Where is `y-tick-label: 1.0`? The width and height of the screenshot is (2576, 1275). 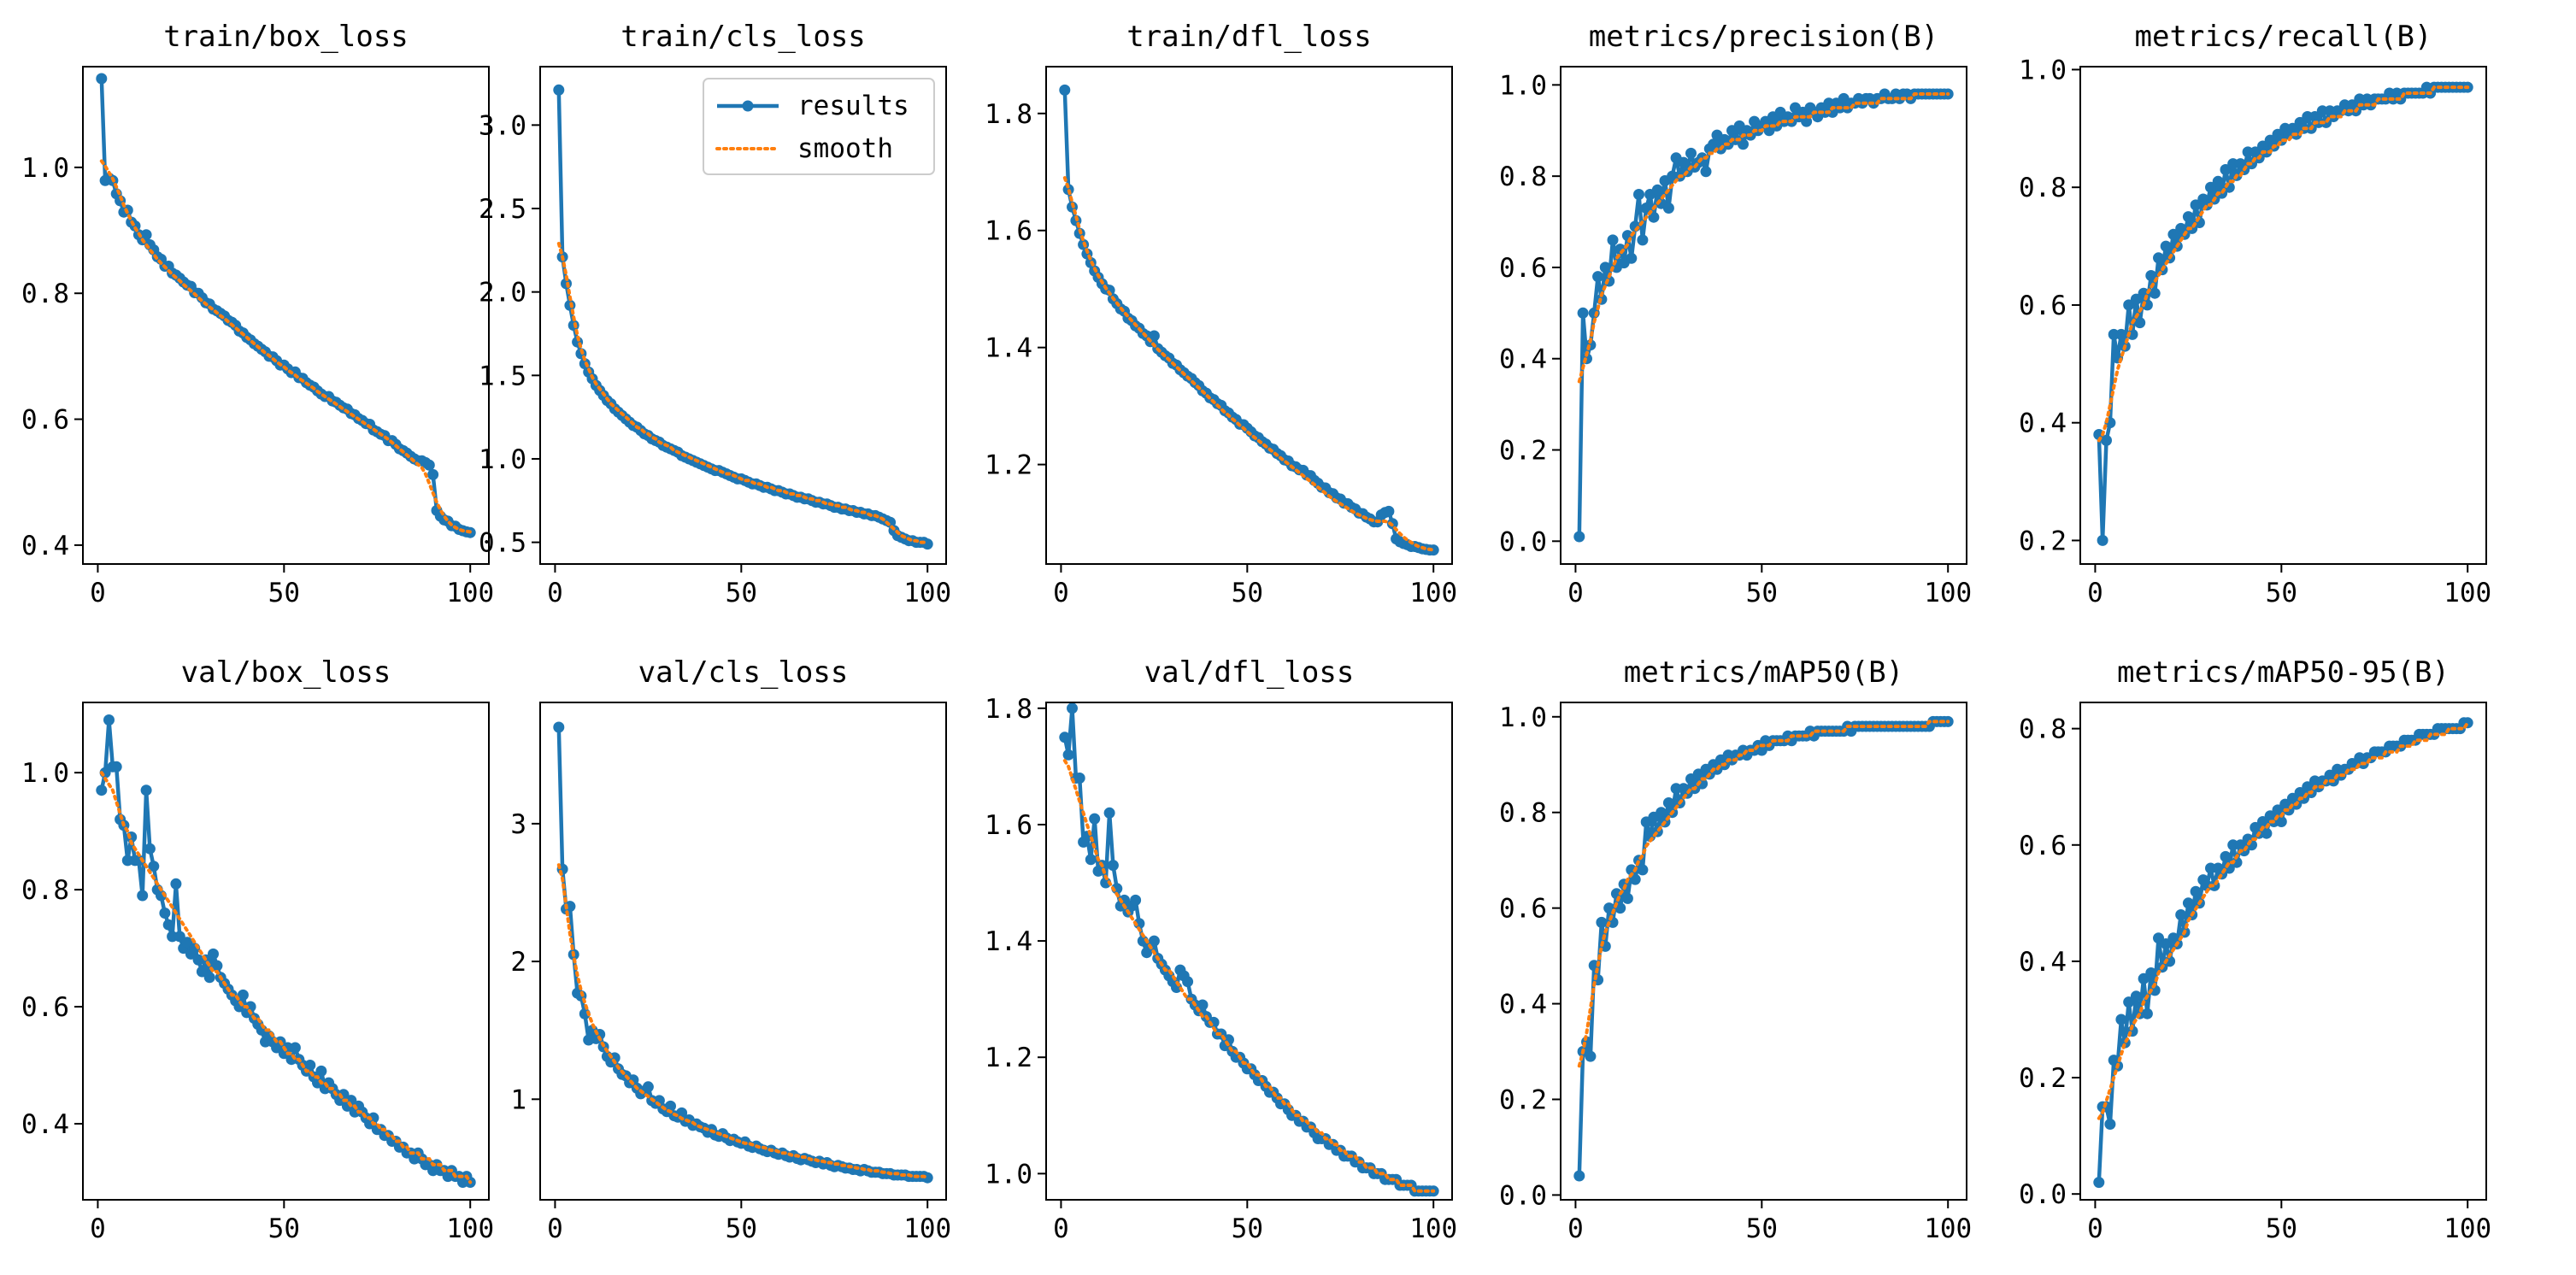 y-tick-label: 1.0 is located at coordinates (2043, 70).